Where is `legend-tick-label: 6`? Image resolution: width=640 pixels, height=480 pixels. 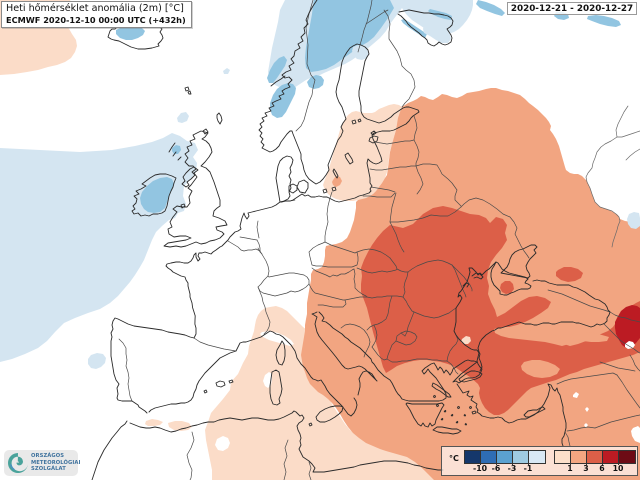 legend-tick-label: 6 is located at coordinates (602, 468).